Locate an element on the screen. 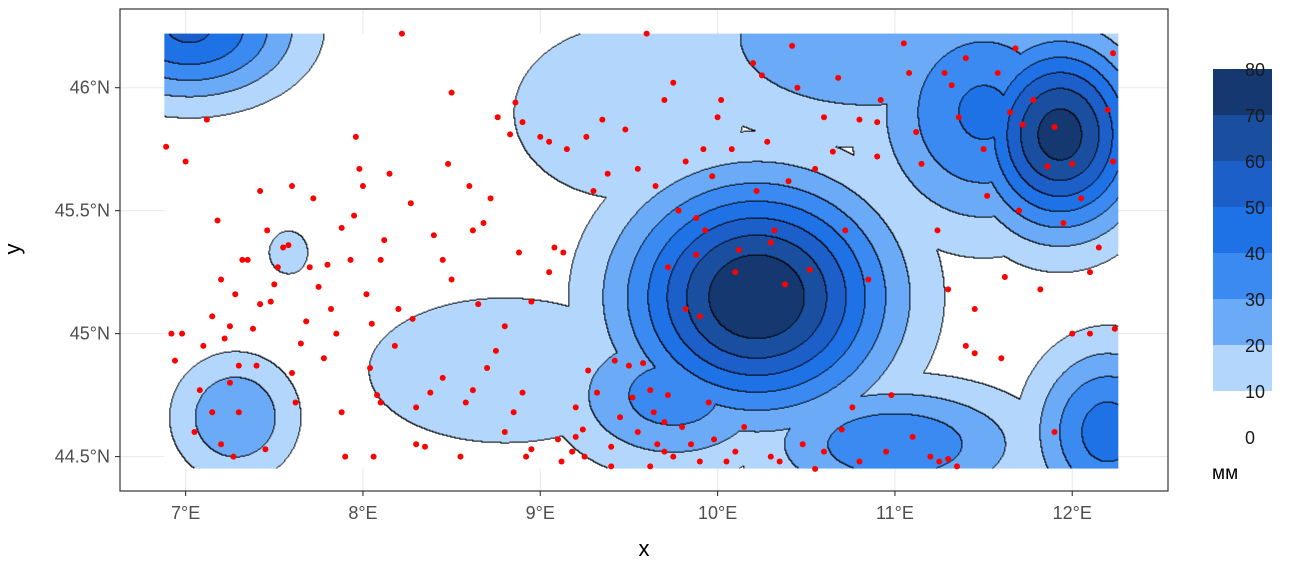 The image size is (1304, 562). legend-title: мм is located at coordinates (1225, 473).